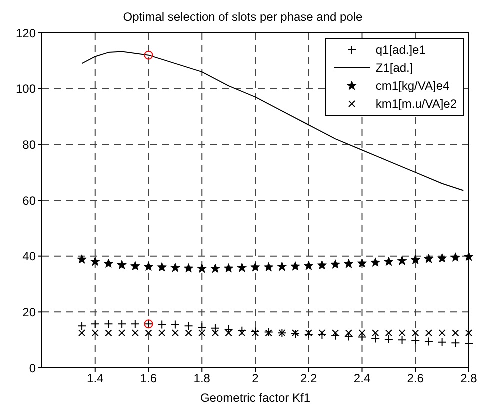  What do you see at coordinates (29, 312) in the screenshot?
I see `y-tick-label: 20` at bounding box center [29, 312].